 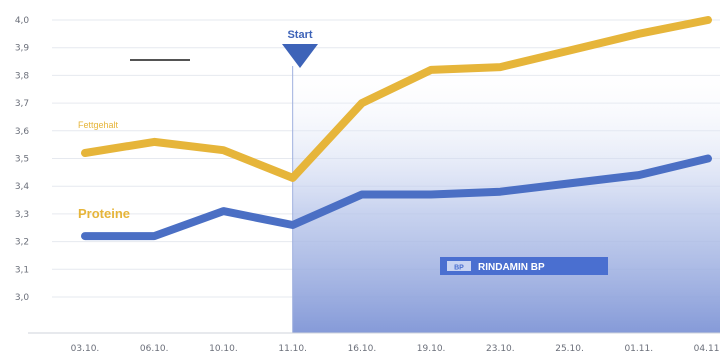 I want to click on y-axis: 4,0 3,9 3,8 3,7 3,6 3,5 3,4 3,3 3,2 3,1 3,0, so click(x=22, y=159).